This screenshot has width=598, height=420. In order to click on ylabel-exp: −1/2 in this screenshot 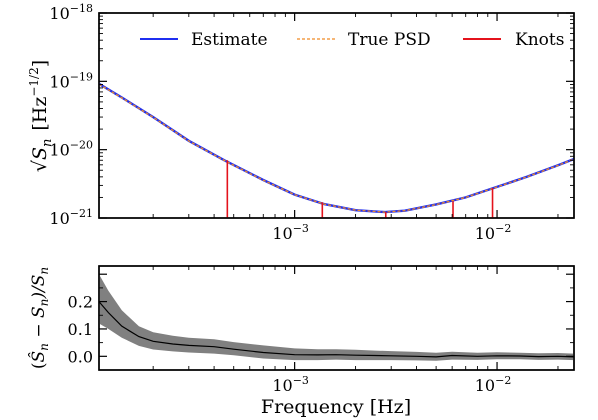, I will do `click(34, 81)`.